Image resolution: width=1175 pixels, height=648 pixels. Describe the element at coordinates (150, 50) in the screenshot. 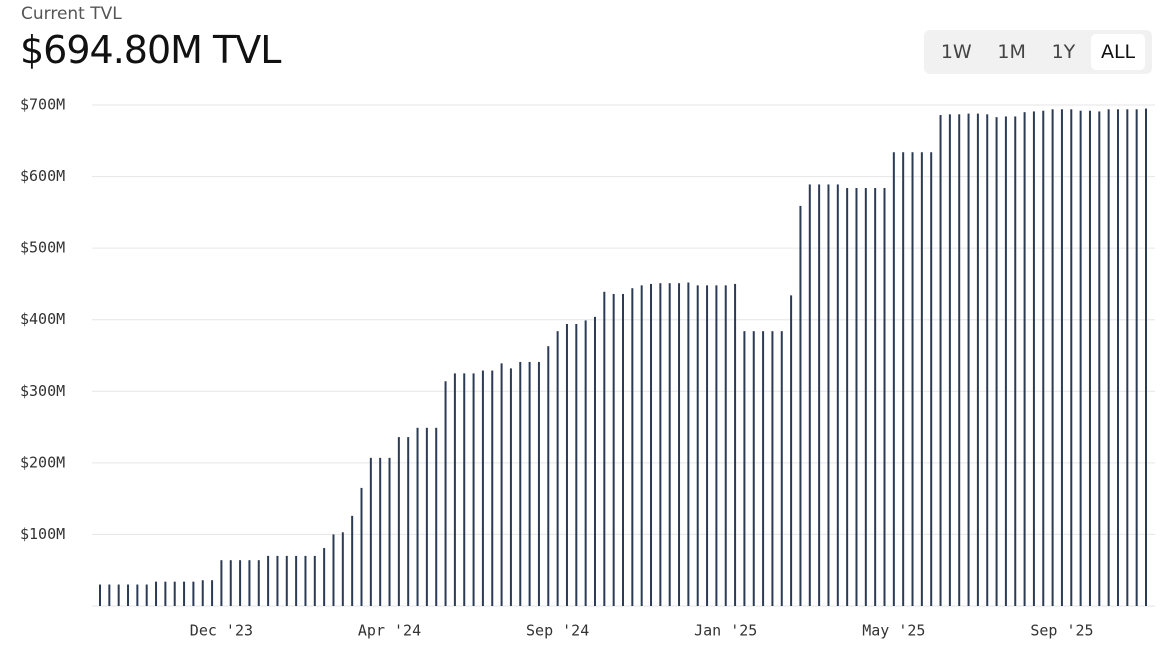

I see `tvl-value: $694.80M TVL` at that location.